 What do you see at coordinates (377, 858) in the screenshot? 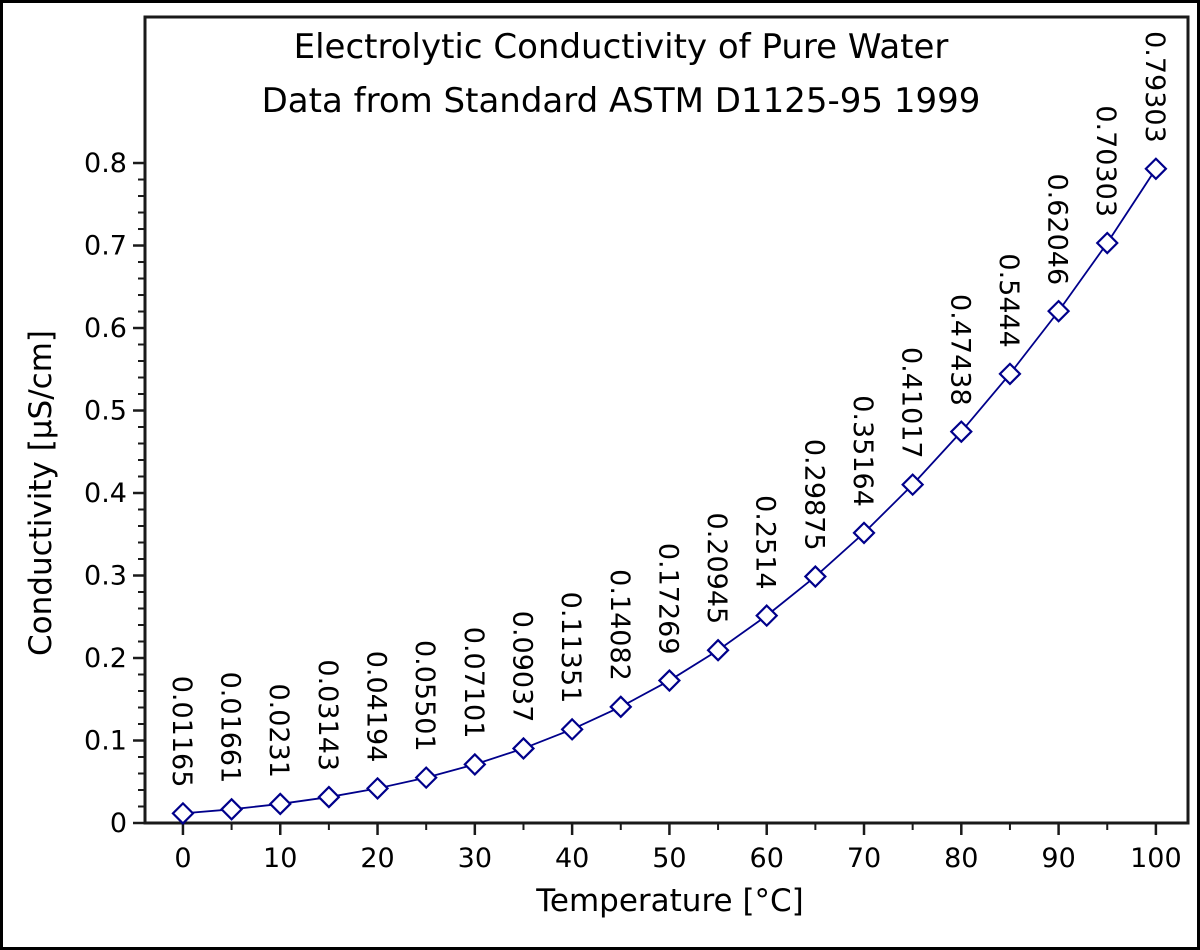
I see `x-tick-label: 20` at bounding box center [377, 858].